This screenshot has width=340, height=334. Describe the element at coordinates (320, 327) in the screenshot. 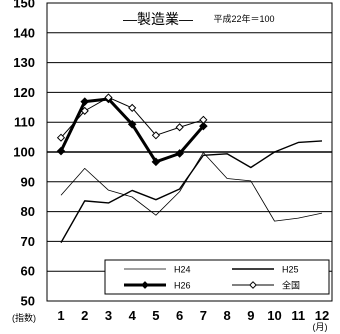

I see `x-unit-label: (月)` at that location.